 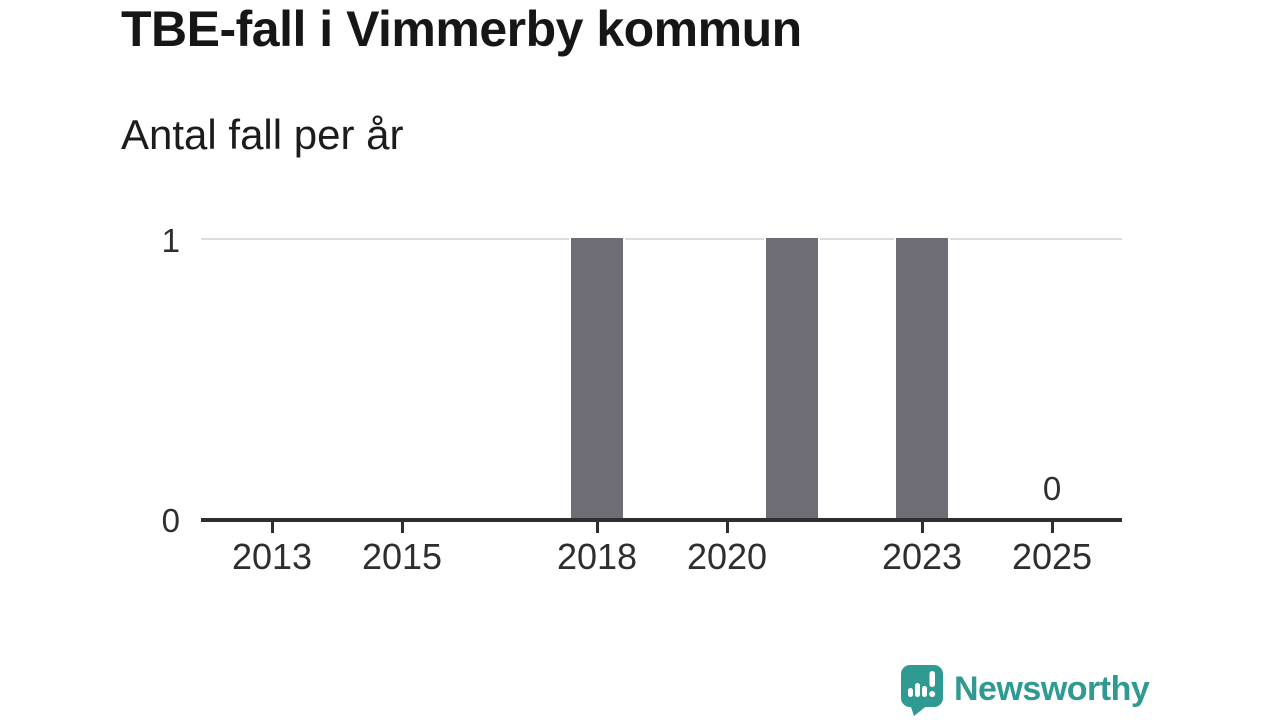 What do you see at coordinates (597, 556) in the screenshot?
I see `x-tick-label-2018: 2018` at bounding box center [597, 556].